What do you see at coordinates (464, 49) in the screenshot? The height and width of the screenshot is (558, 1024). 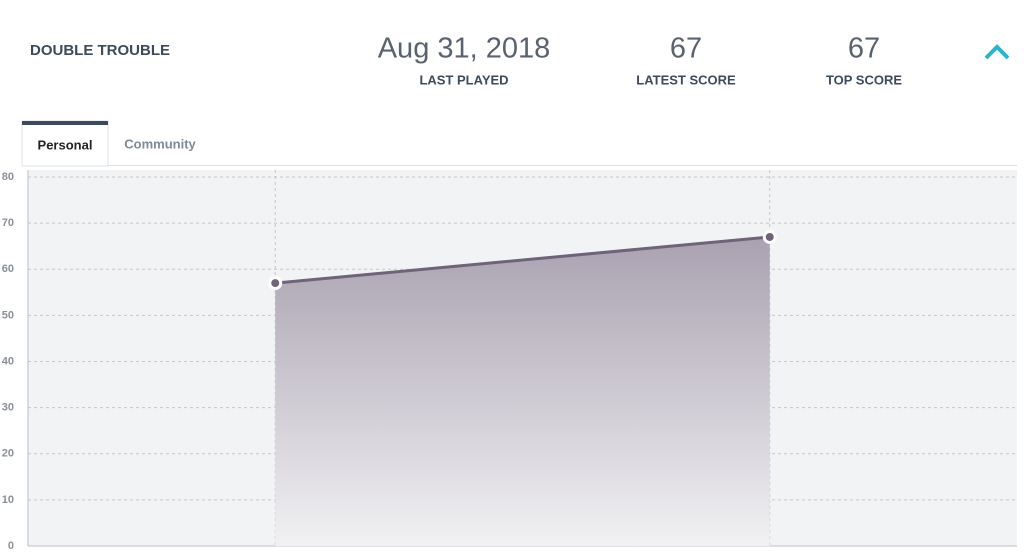 I see `stat-value: Aug 31, 2018` at bounding box center [464, 49].